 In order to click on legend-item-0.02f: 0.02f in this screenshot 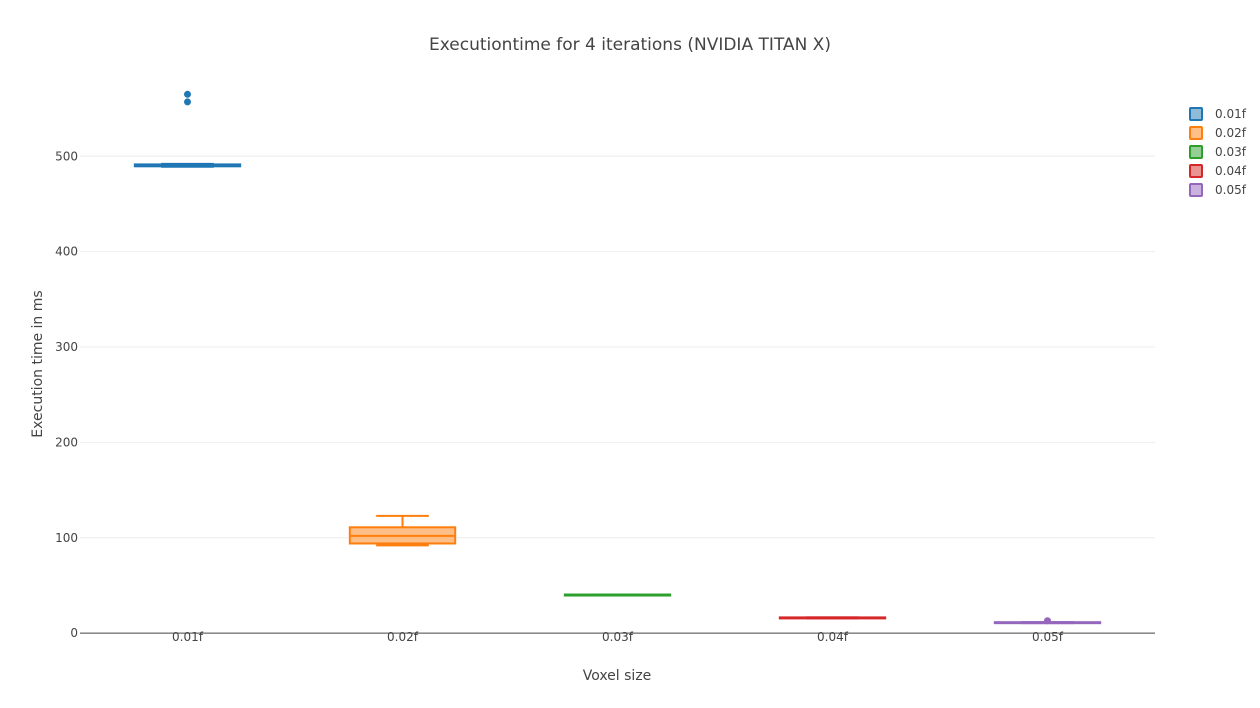, I will do `click(1218, 133)`.